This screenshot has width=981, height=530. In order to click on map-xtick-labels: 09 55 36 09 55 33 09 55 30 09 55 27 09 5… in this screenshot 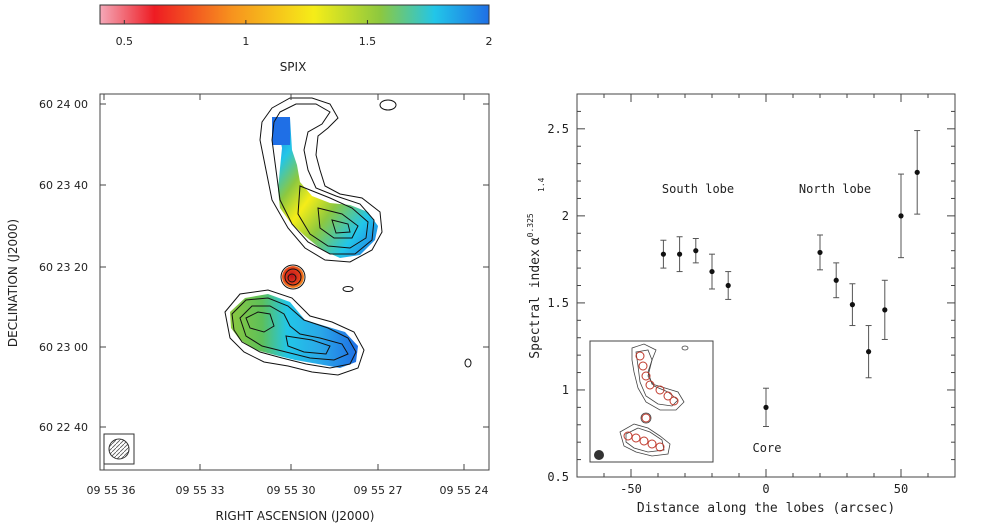, I will do `click(288, 490)`.